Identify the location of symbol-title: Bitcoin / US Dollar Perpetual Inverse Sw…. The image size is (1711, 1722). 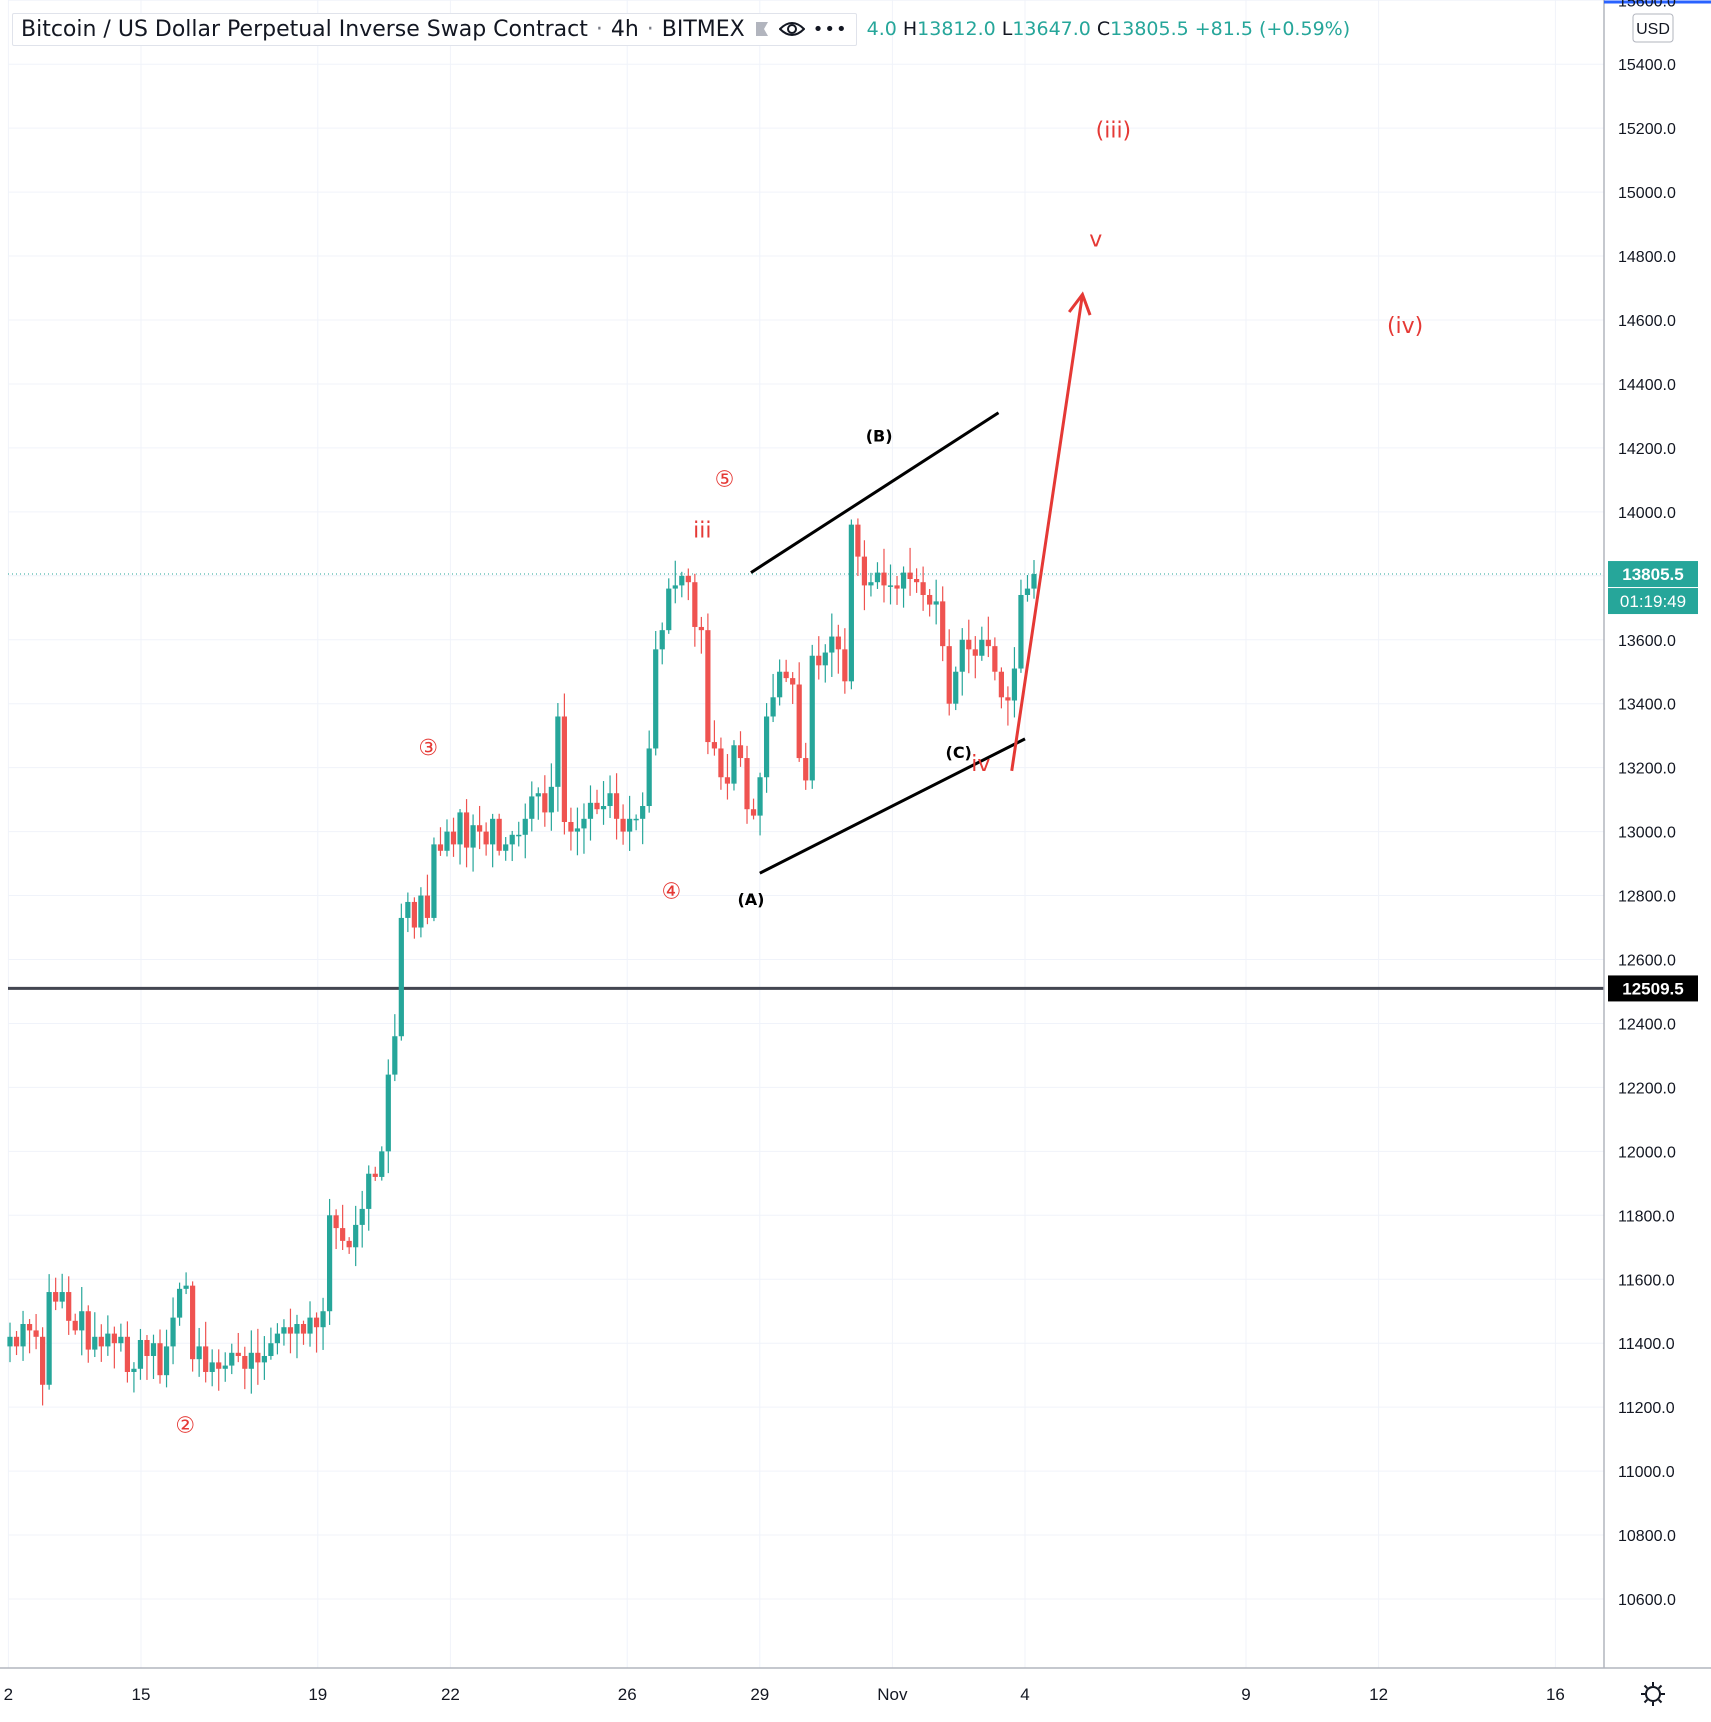
(304, 29).